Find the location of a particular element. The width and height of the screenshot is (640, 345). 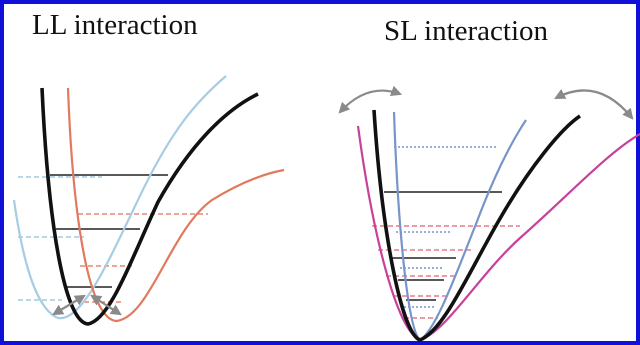

blue-energy-levels is located at coordinates (446, 227).